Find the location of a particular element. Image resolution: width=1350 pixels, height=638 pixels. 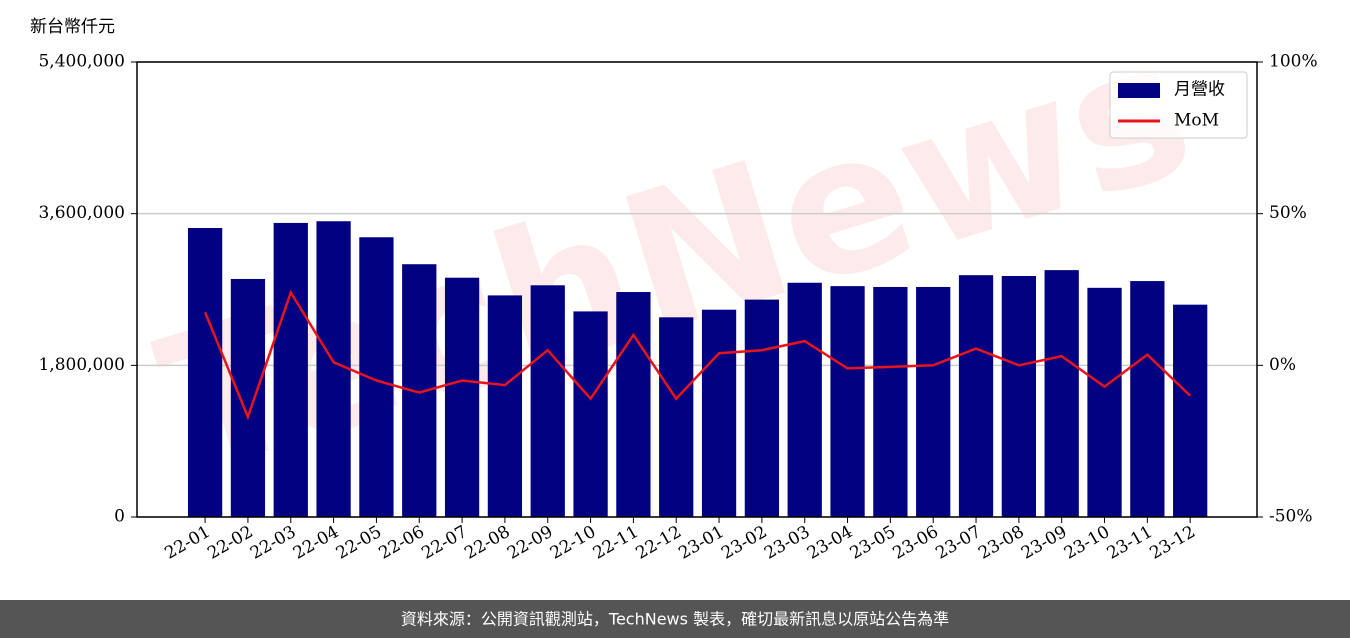

x-tick-label: 22-08 is located at coordinates (487, 543).